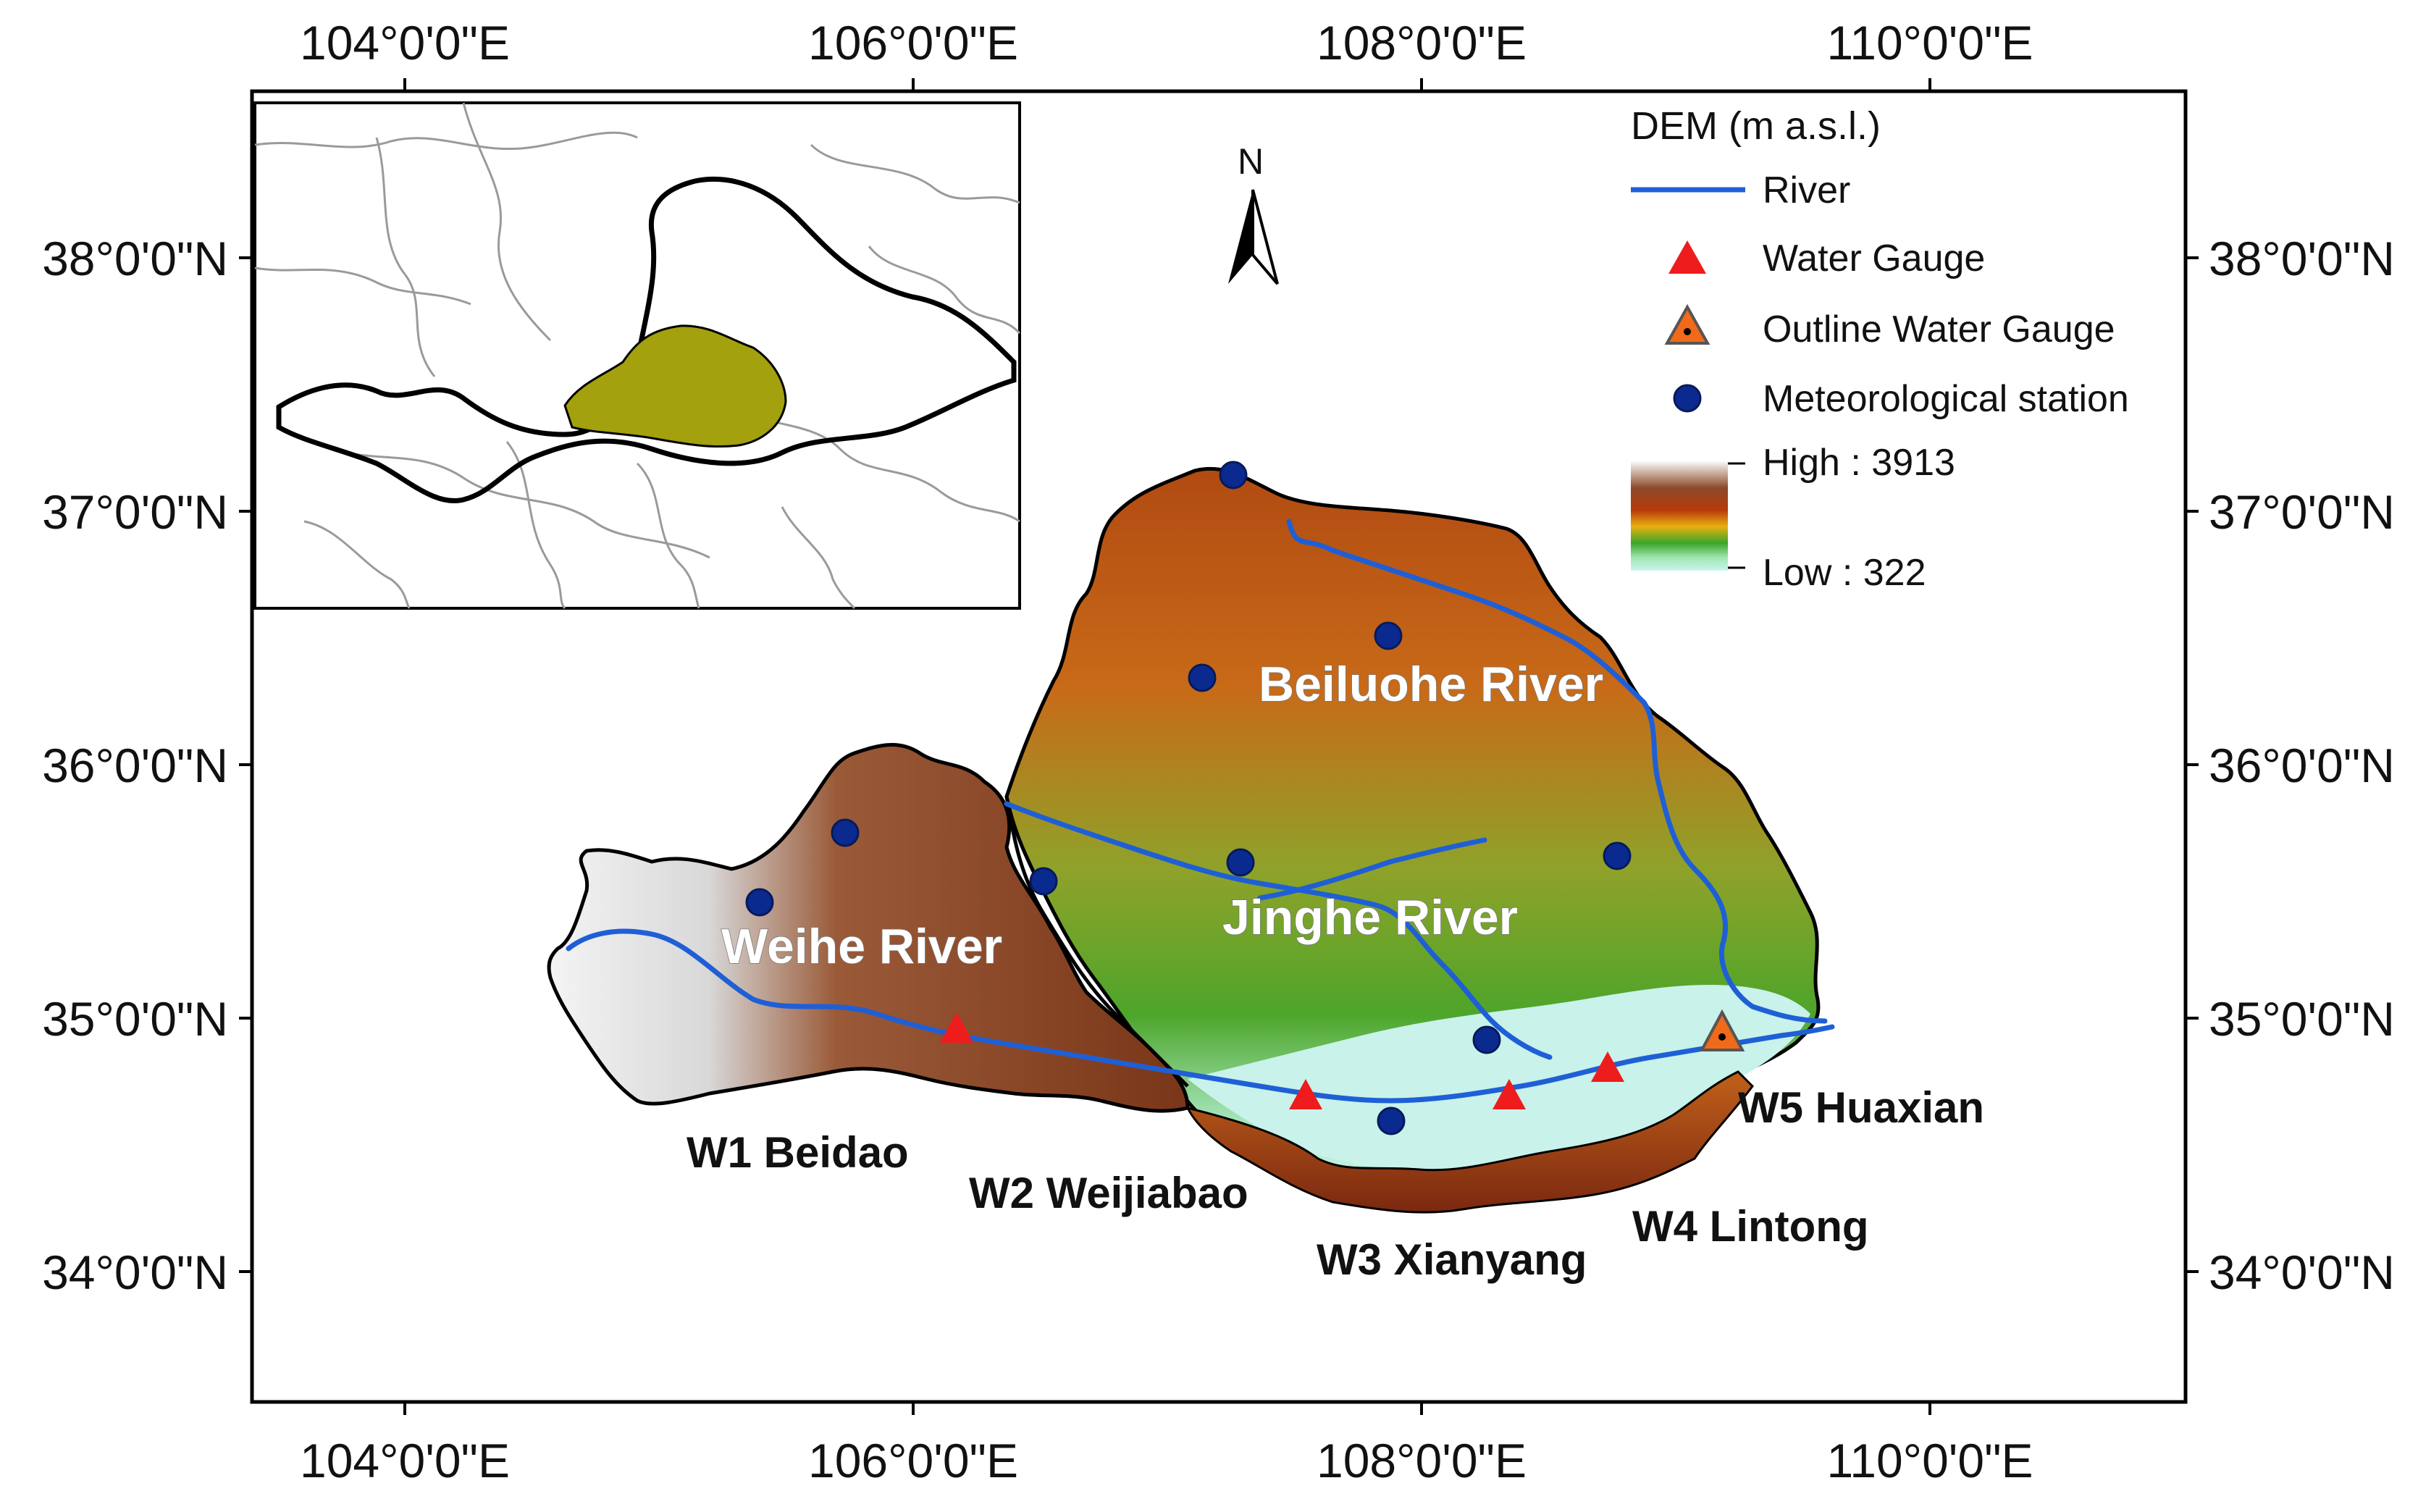 The width and height of the screenshot is (2418, 1512). What do you see at coordinates (1372, 869) in the screenshot?
I see `jinghe-tributary-line` at bounding box center [1372, 869].